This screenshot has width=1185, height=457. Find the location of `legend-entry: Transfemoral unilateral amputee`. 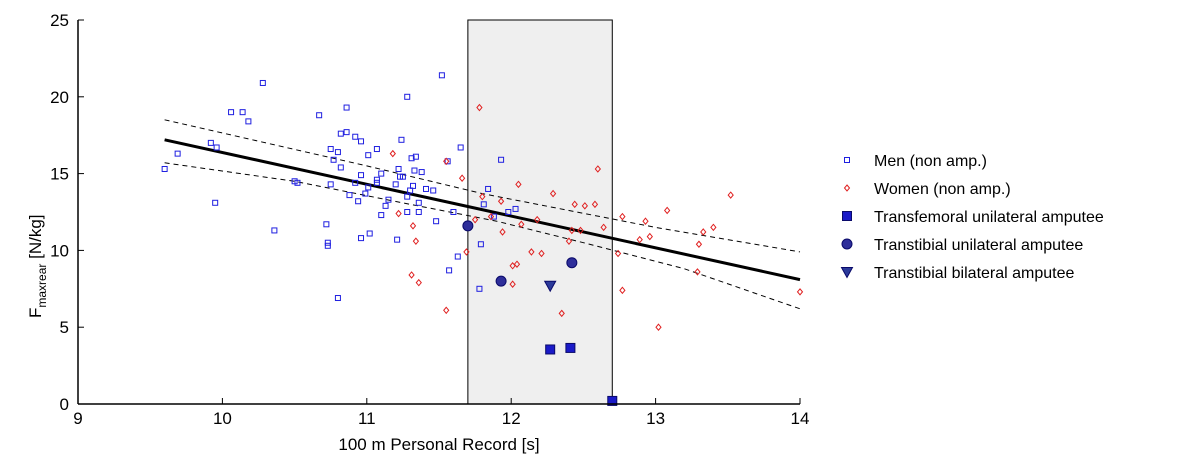

legend-entry: Transfemoral unilateral amputee is located at coordinates (973, 217).